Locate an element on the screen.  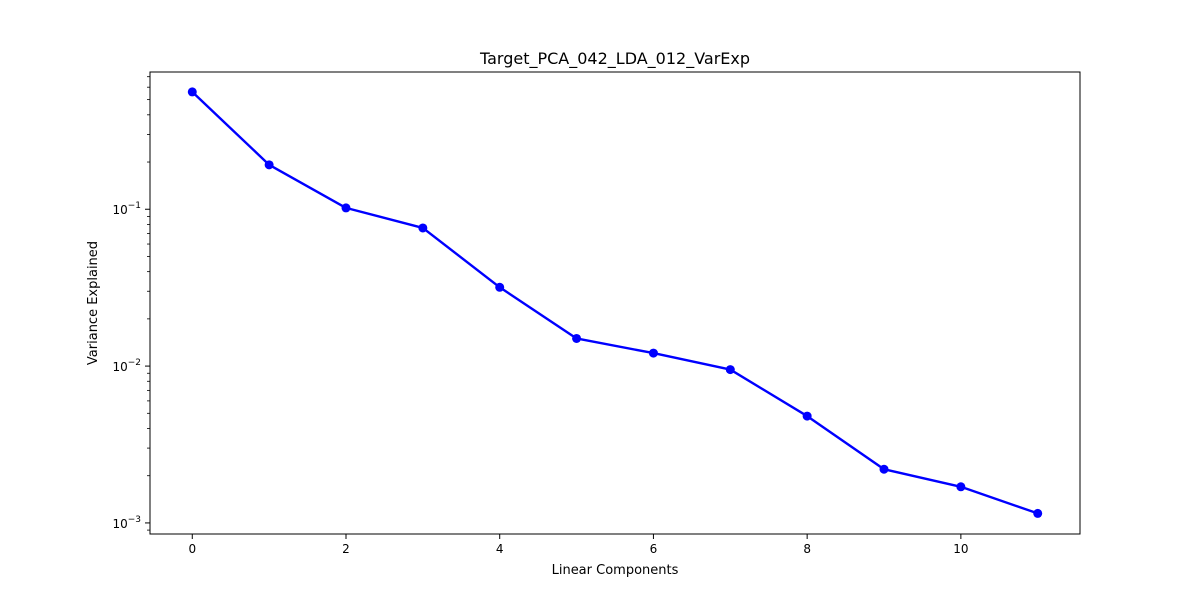
y-tick-exponent: −1 is located at coordinates (134, 206).